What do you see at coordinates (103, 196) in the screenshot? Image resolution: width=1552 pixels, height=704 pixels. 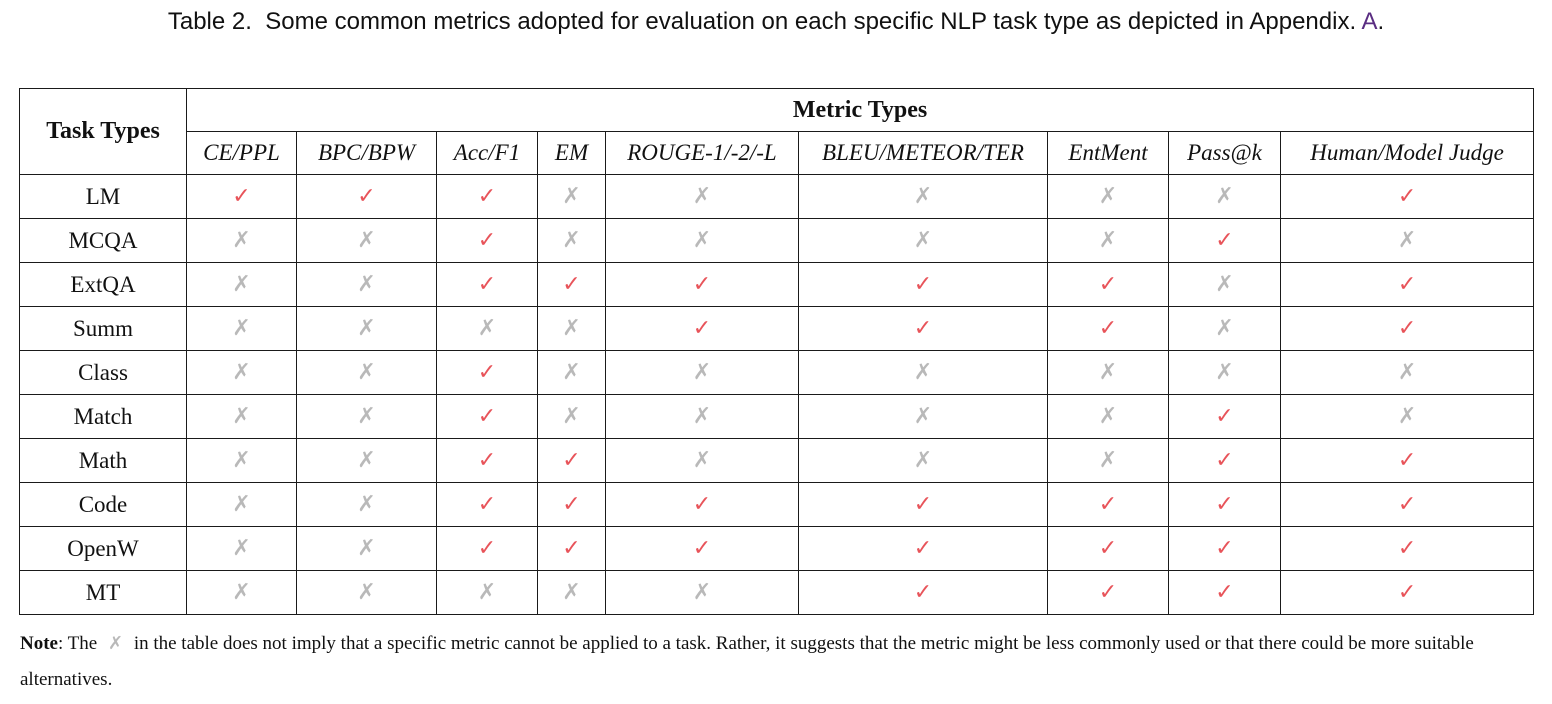 I see `task-name: LM` at bounding box center [103, 196].